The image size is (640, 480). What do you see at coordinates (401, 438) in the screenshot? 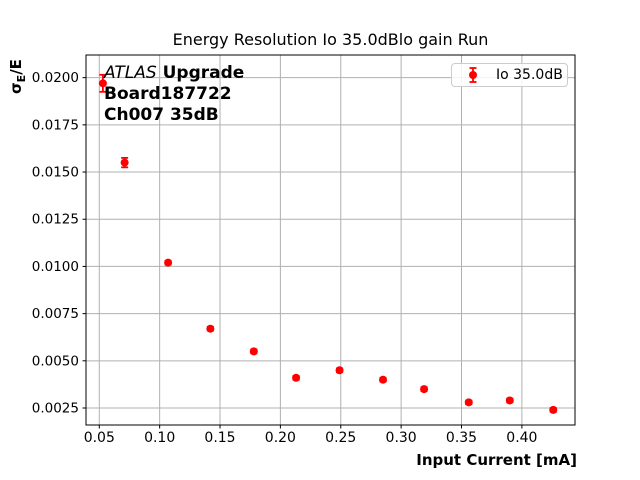
I see `x-tick-label: 0.30` at bounding box center [401, 438].